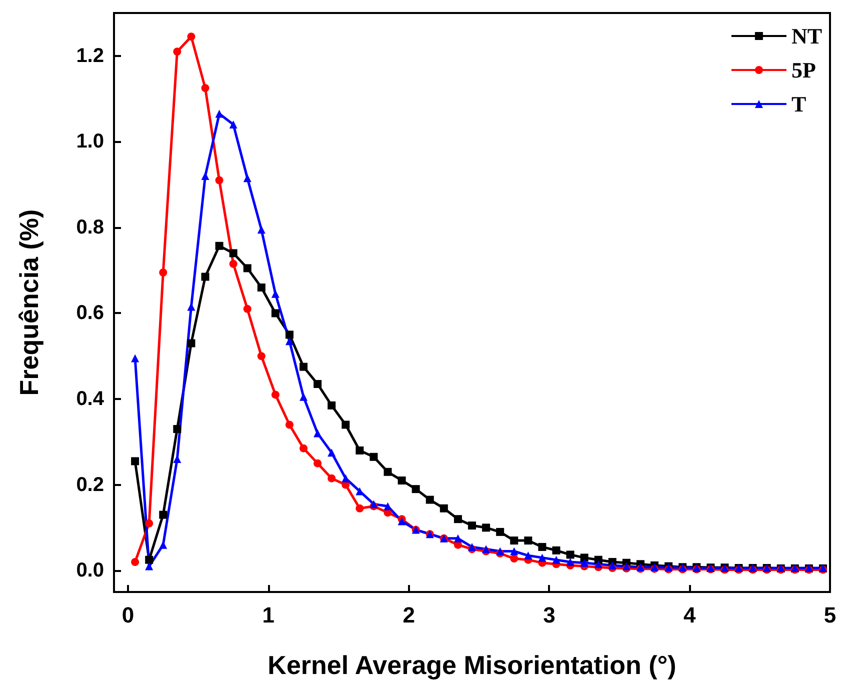  Describe the element at coordinates (90, 55) in the screenshot. I see `y-tick-label: 1.2` at that location.